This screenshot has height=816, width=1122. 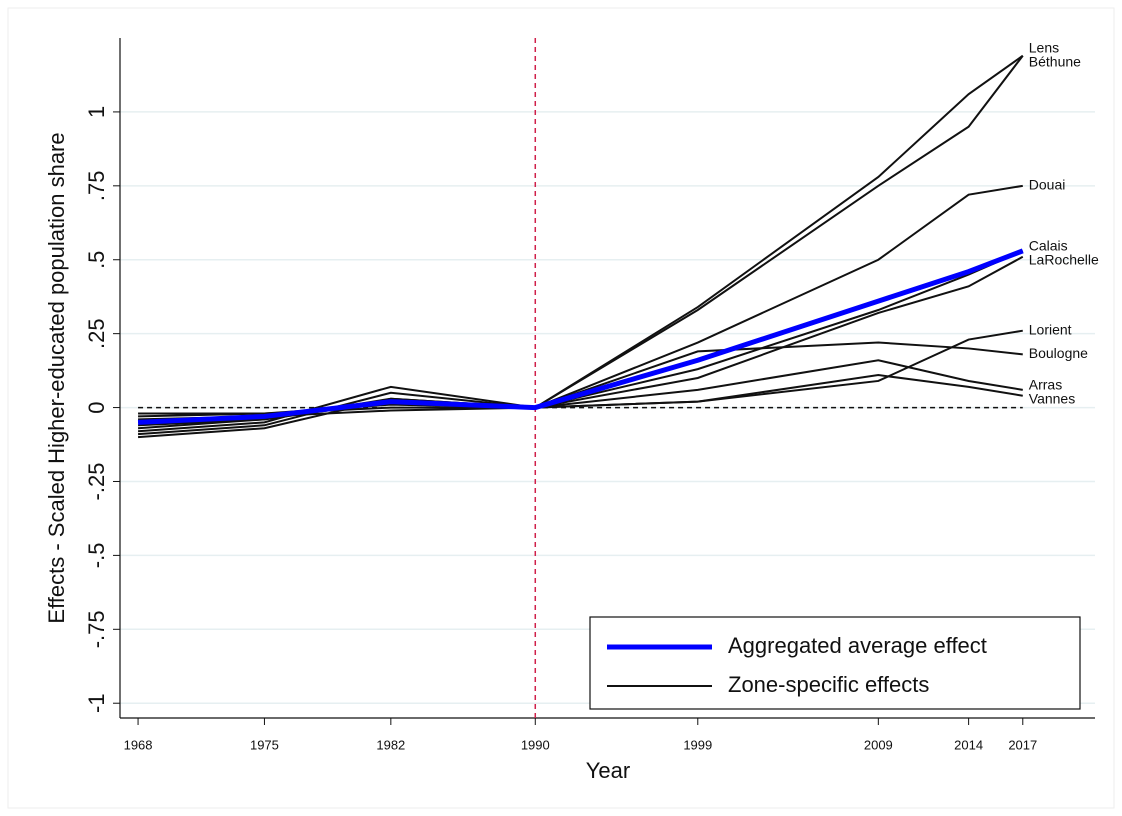 What do you see at coordinates (857, 645) in the screenshot?
I see `legend-label: Aggregated average effect` at bounding box center [857, 645].